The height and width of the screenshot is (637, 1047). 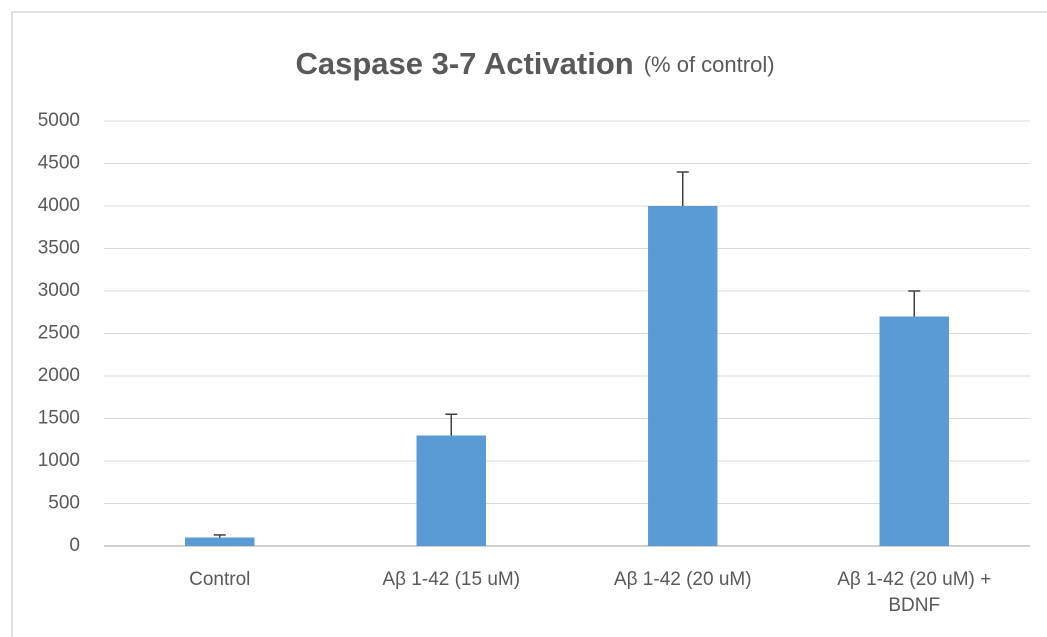 I want to click on x-tick-label: Aβ 1-42 (20 uM) + BDNF, so click(x=914, y=592).